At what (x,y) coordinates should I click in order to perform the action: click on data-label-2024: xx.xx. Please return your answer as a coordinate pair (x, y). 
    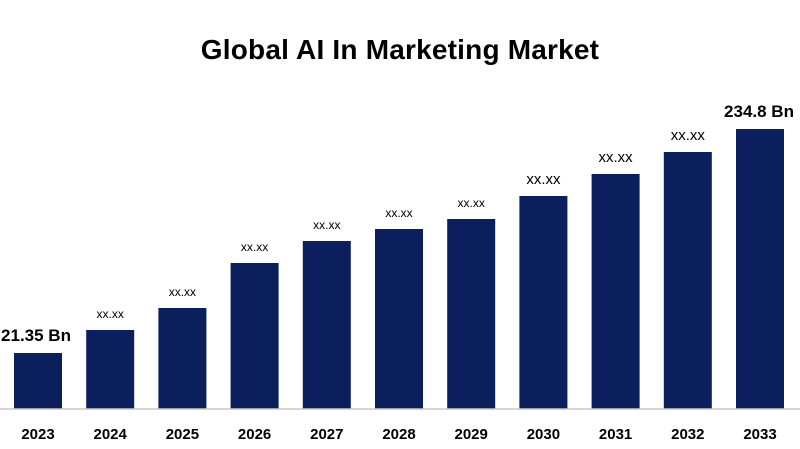
    Looking at the image, I should click on (110, 314).